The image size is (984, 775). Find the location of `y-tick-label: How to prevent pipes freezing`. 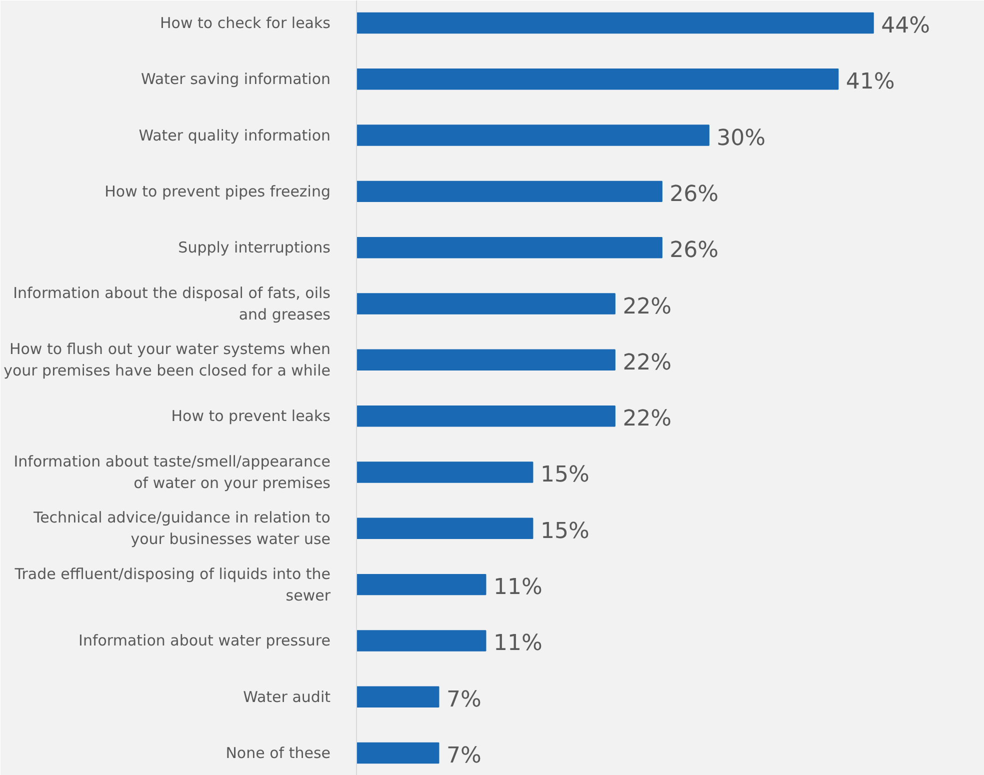

y-tick-label: How to prevent pipes freezing is located at coordinates (217, 191).